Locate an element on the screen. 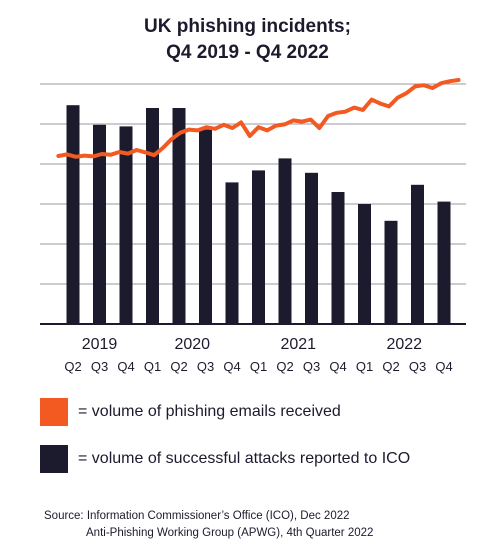  chart-title-line1: UK phishing incidents; is located at coordinates (247, 26).